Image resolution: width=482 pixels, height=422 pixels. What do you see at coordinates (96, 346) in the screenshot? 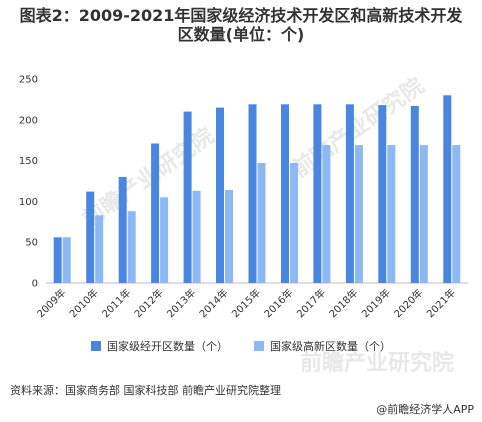
I see `legend-swatch-dev-zones` at bounding box center [96, 346].